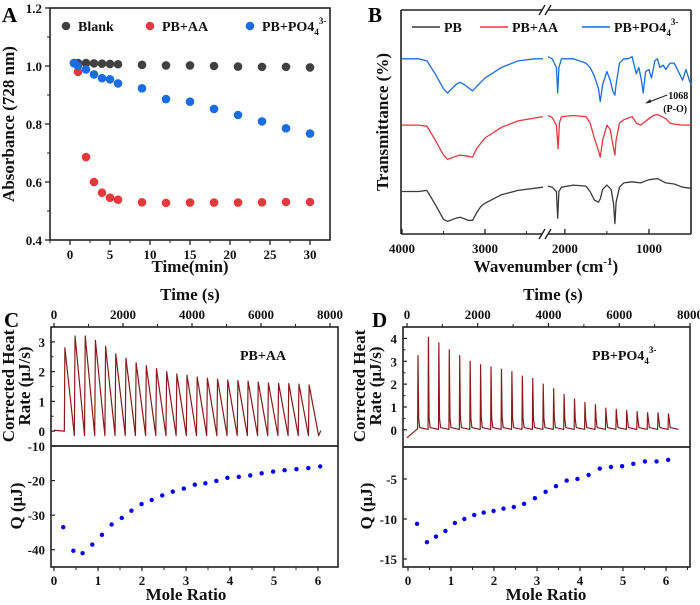 The image size is (700, 605). What do you see at coordinates (394, 430) in the screenshot?
I see `top-y-tick-label: 0` at bounding box center [394, 430].